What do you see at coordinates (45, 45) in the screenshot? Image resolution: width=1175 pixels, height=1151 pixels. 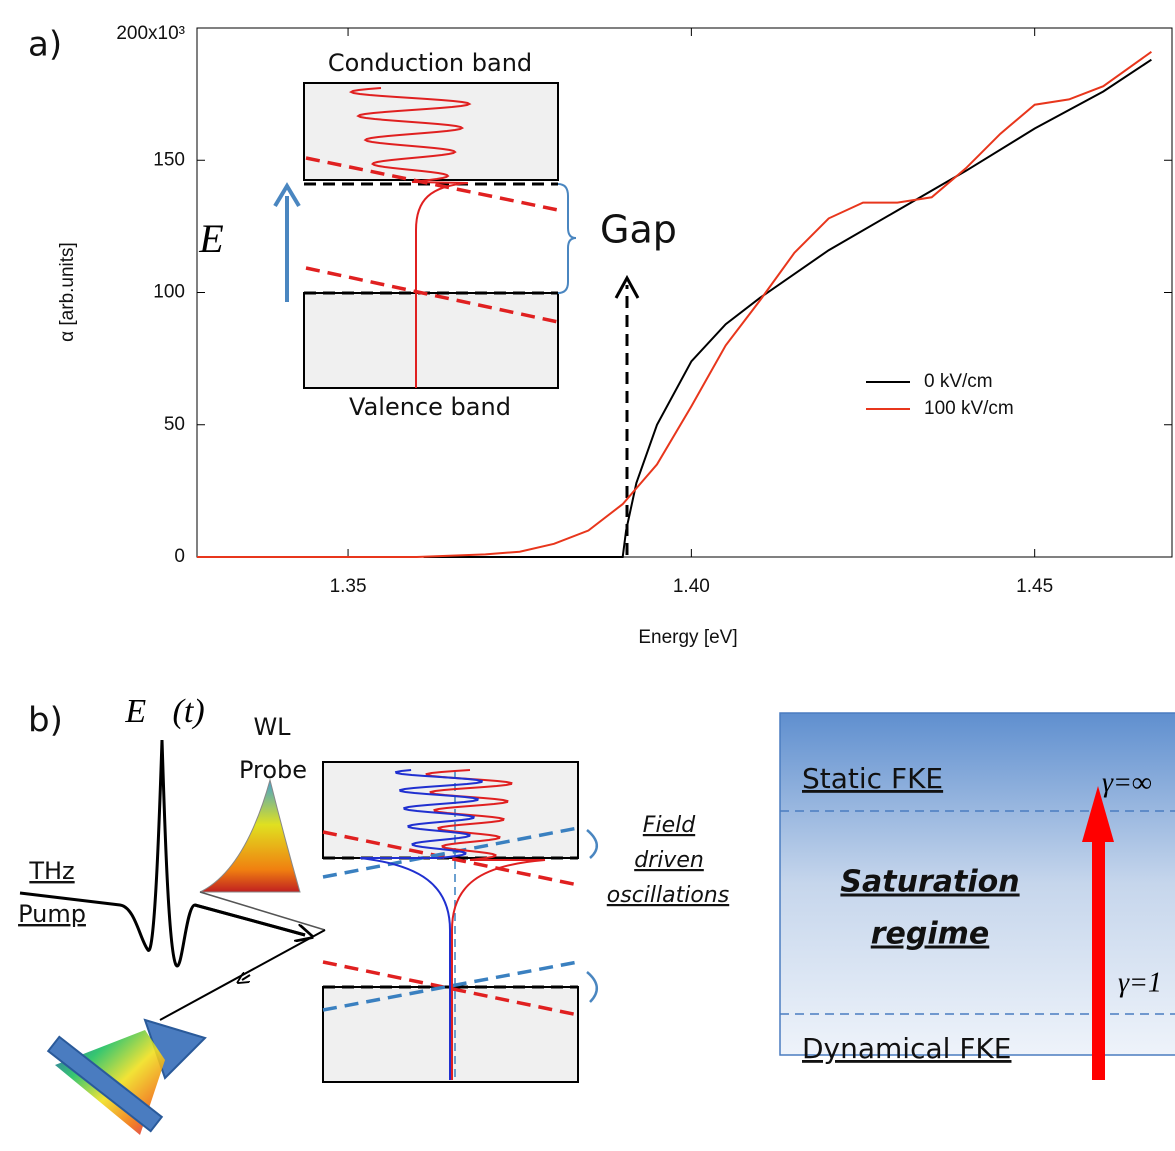 I see `panel-label: a)` at bounding box center [45, 45].